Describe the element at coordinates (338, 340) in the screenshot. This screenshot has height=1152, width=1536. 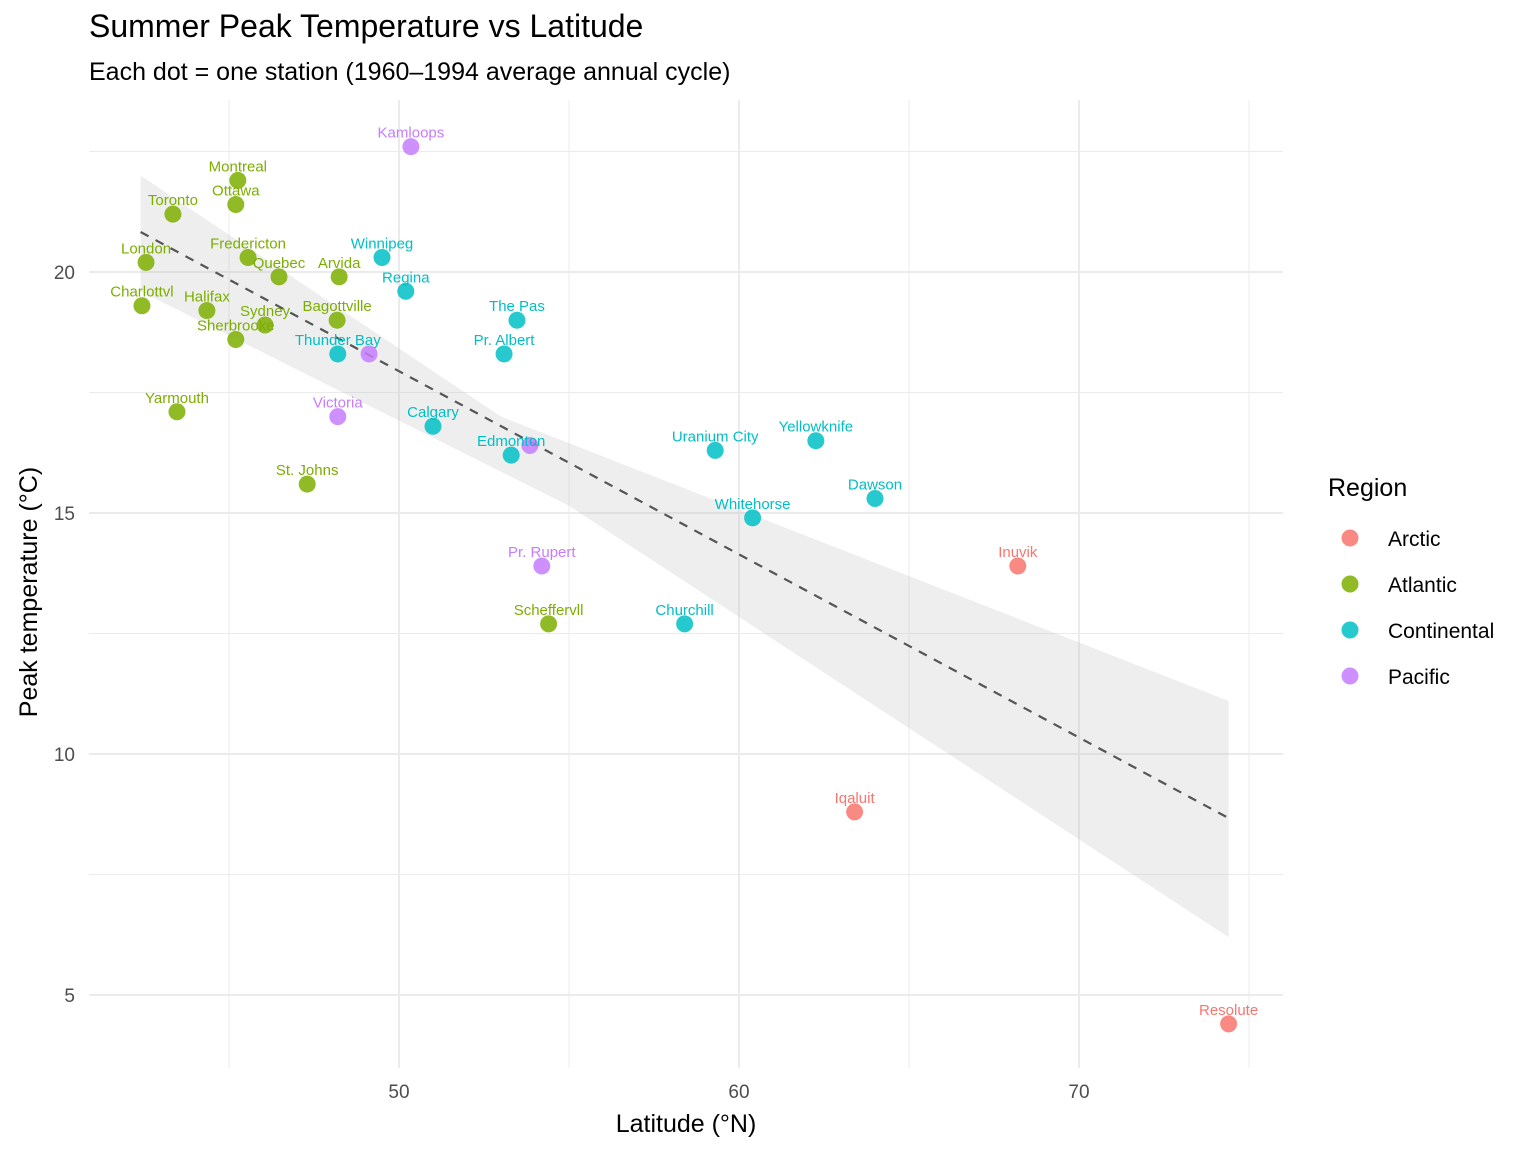
I see `point-label: Thunder Bay` at that location.